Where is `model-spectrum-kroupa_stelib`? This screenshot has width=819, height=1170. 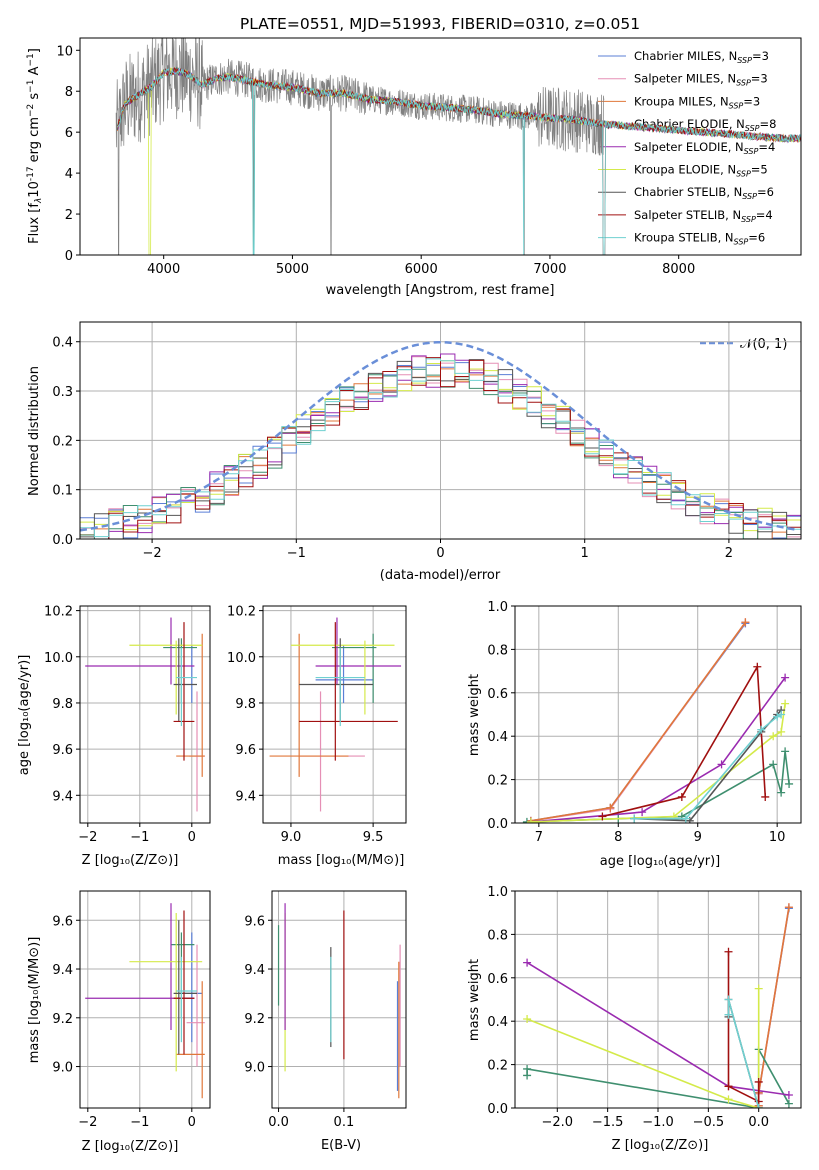
model-spectrum-kroupa_stelib is located at coordinates (459, 161).